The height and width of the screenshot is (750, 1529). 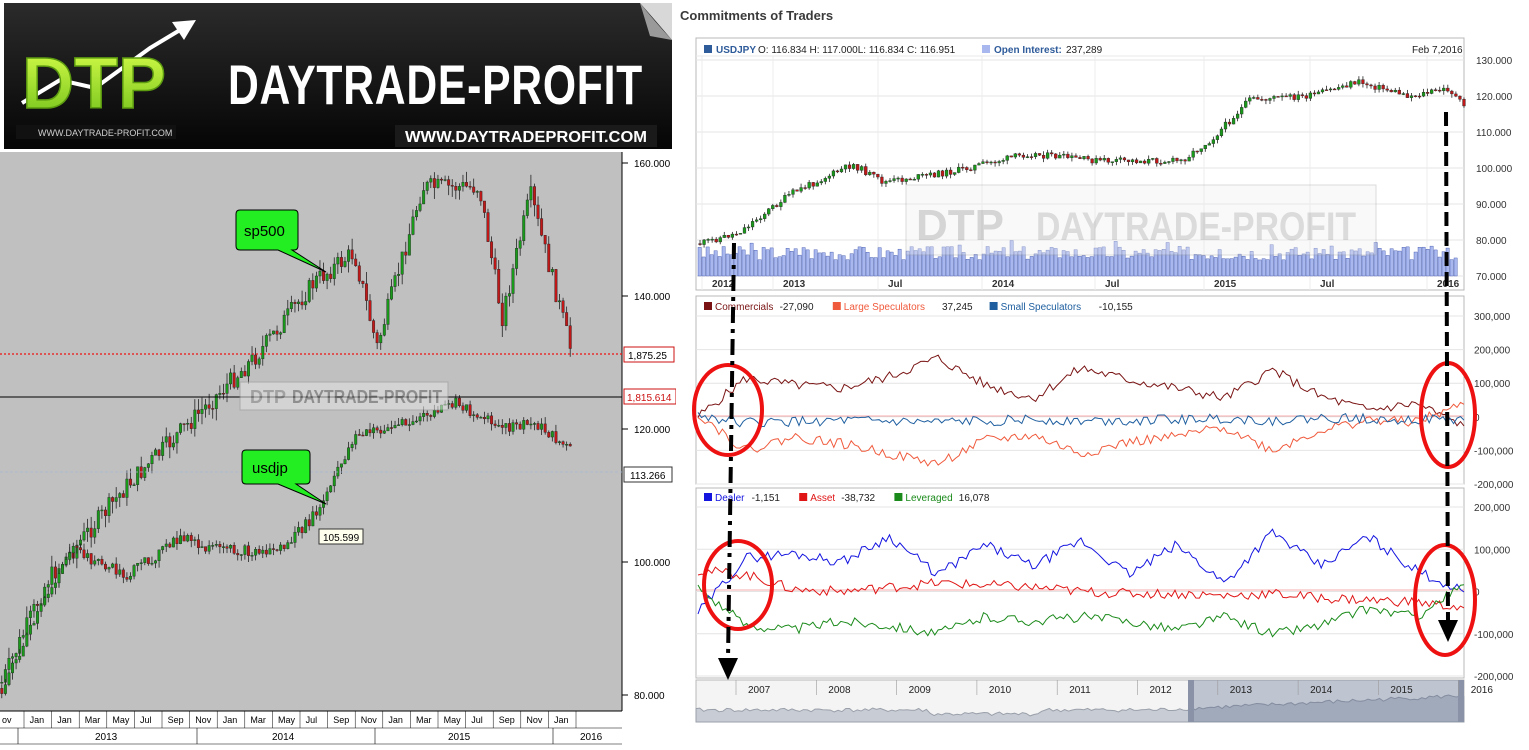 I want to click on date-axis-label: Jul, so click(x=1327, y=284).